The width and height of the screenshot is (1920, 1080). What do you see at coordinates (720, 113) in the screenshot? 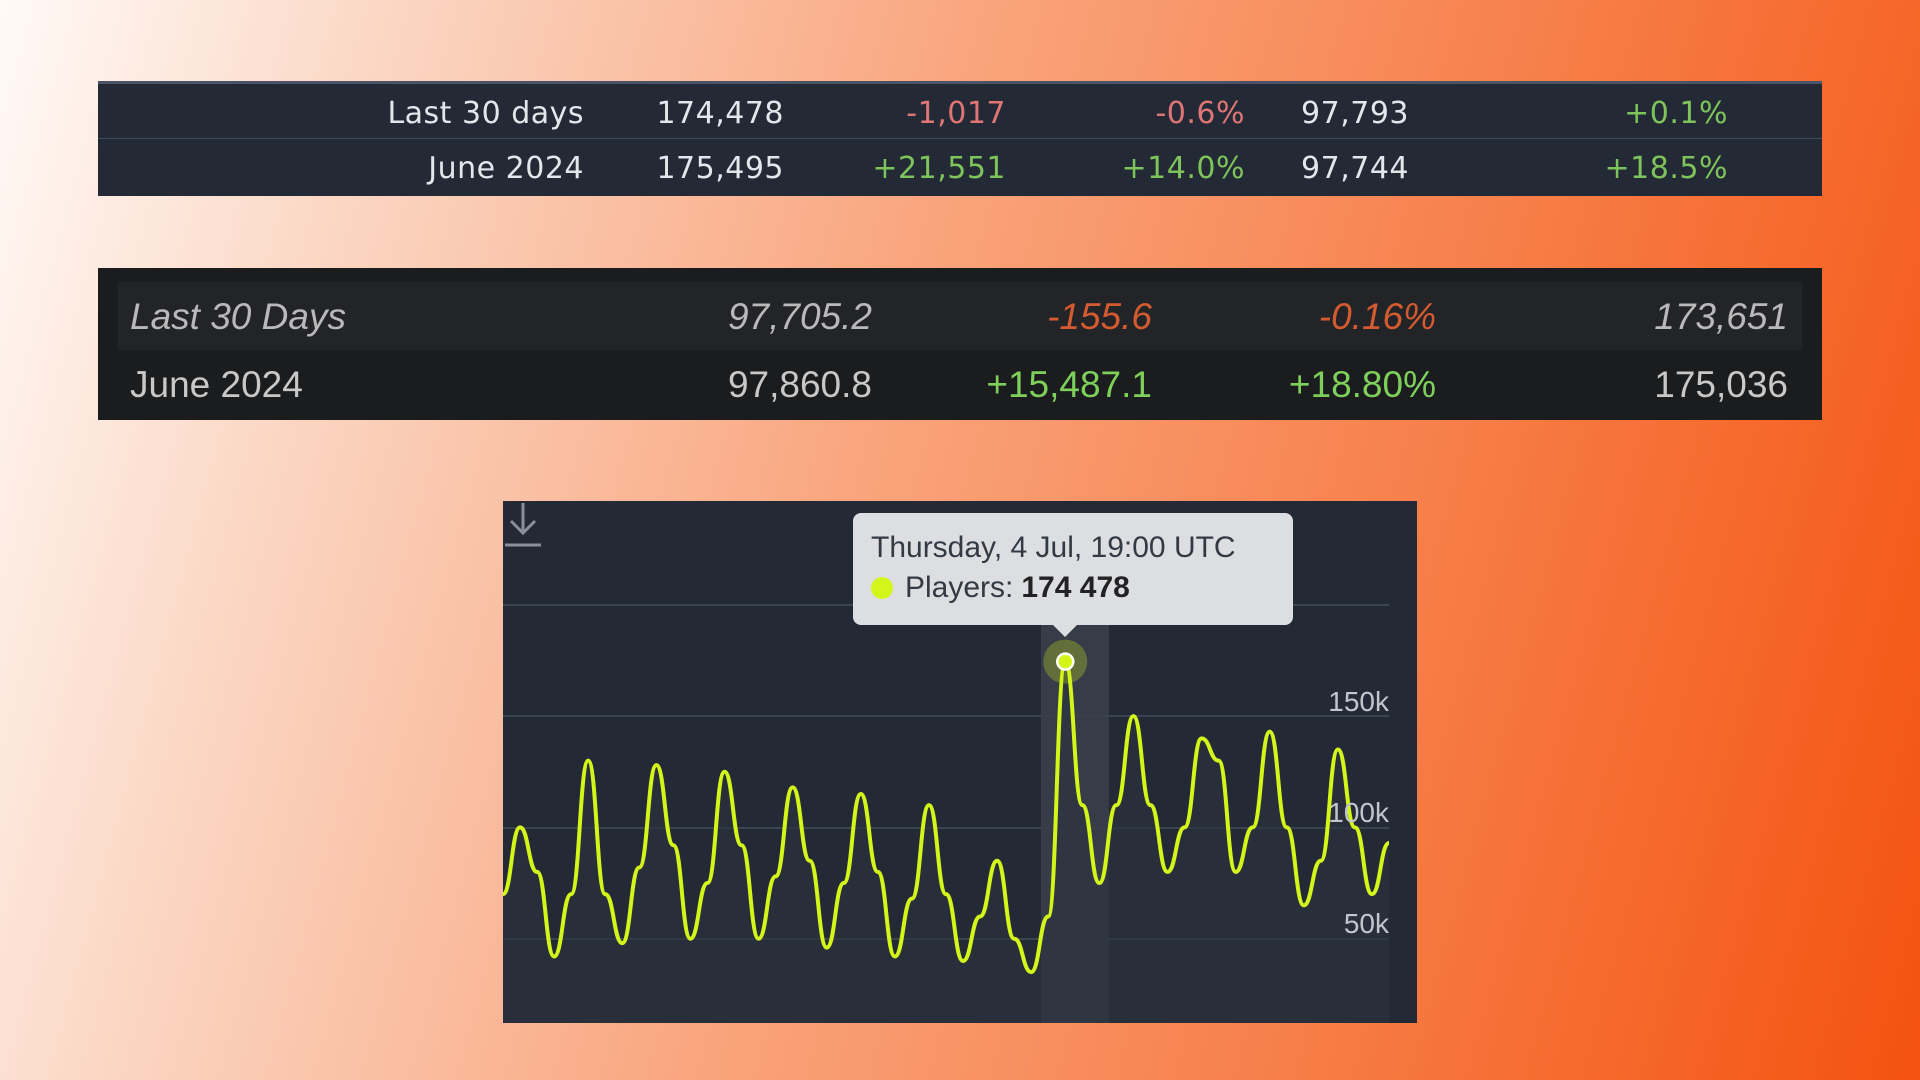
I see `peak-cell: 174,478` at bounding box center [720, 113].